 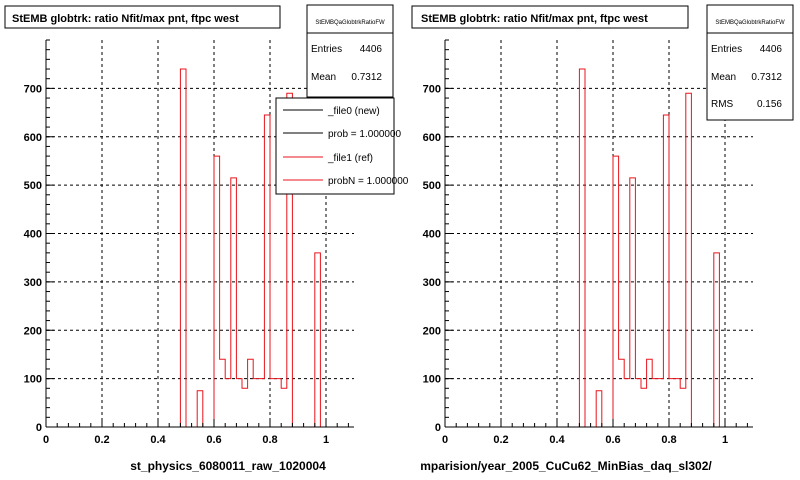 I want to click on left-y-tick-label: 600, so click(x=33, y=138).